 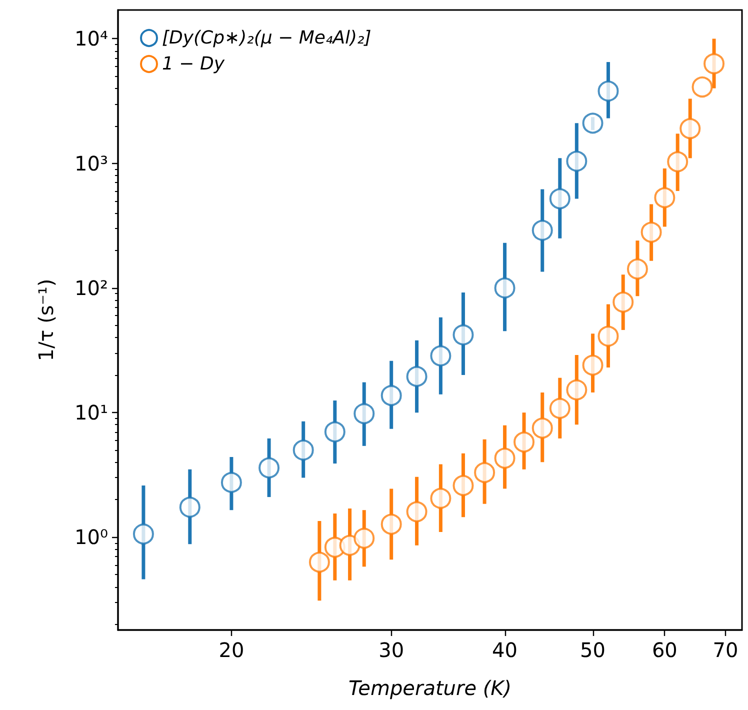 What do you see at coordinates (725, 650) in the screenshot?
I see `x-tick-label: 70` at bounding box center [725, 650].